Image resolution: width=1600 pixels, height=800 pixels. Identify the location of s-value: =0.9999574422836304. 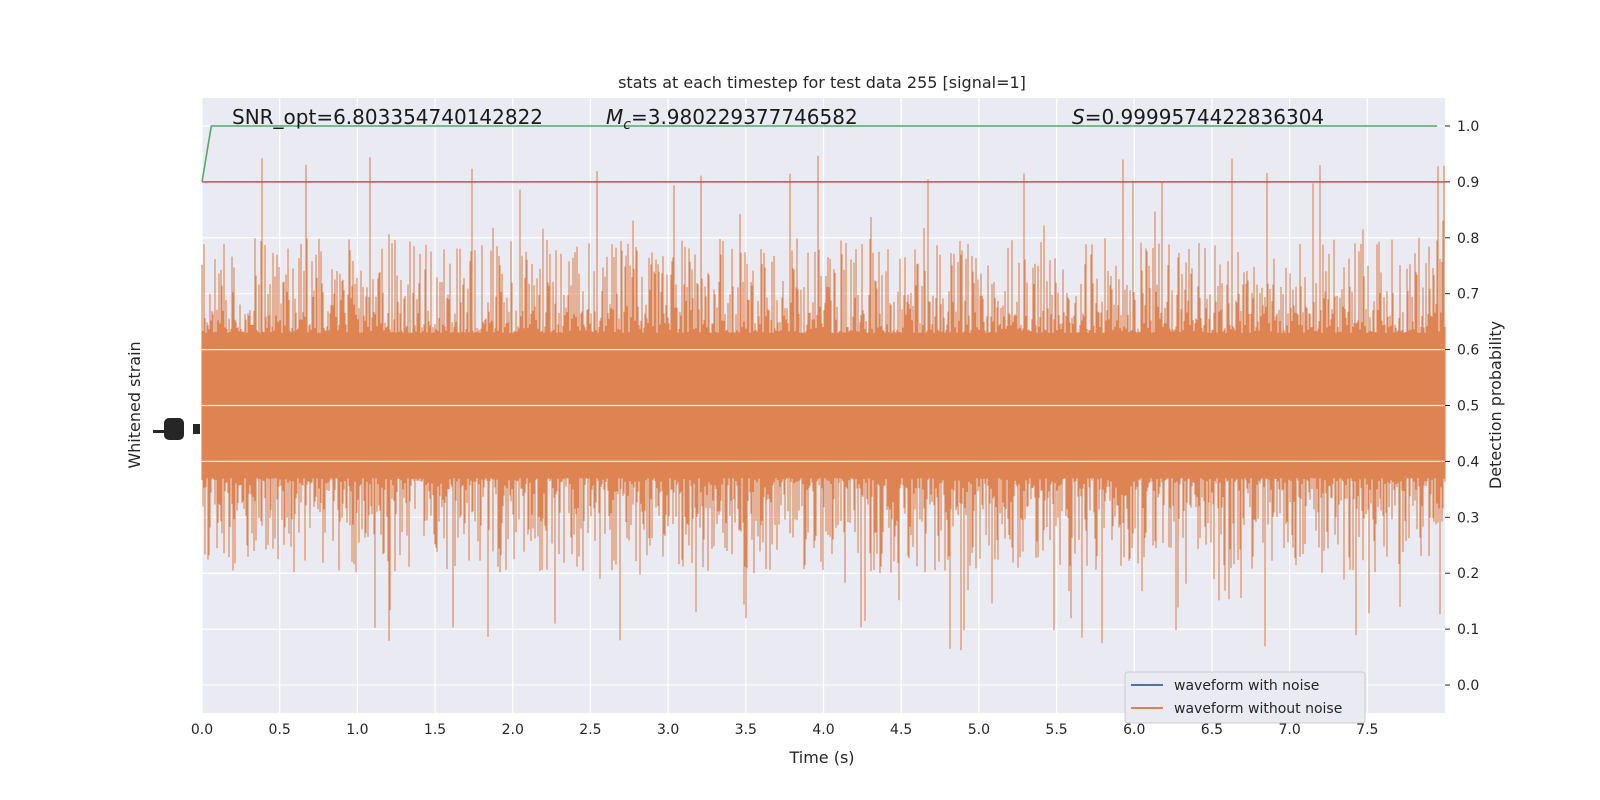
(1204, 117).